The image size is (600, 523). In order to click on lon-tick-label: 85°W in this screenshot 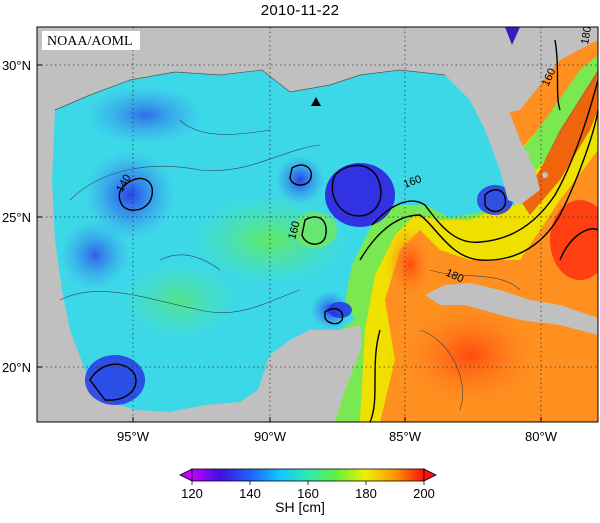, I will do `click(405, 436)`.